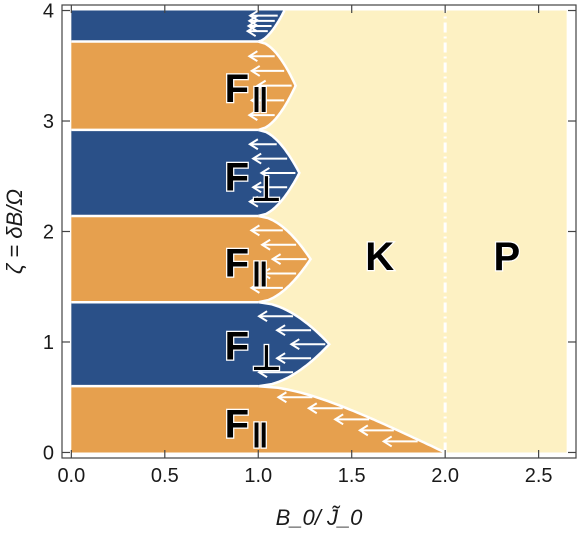  I want to click on y-tick-label: 4, so click(48, 12).